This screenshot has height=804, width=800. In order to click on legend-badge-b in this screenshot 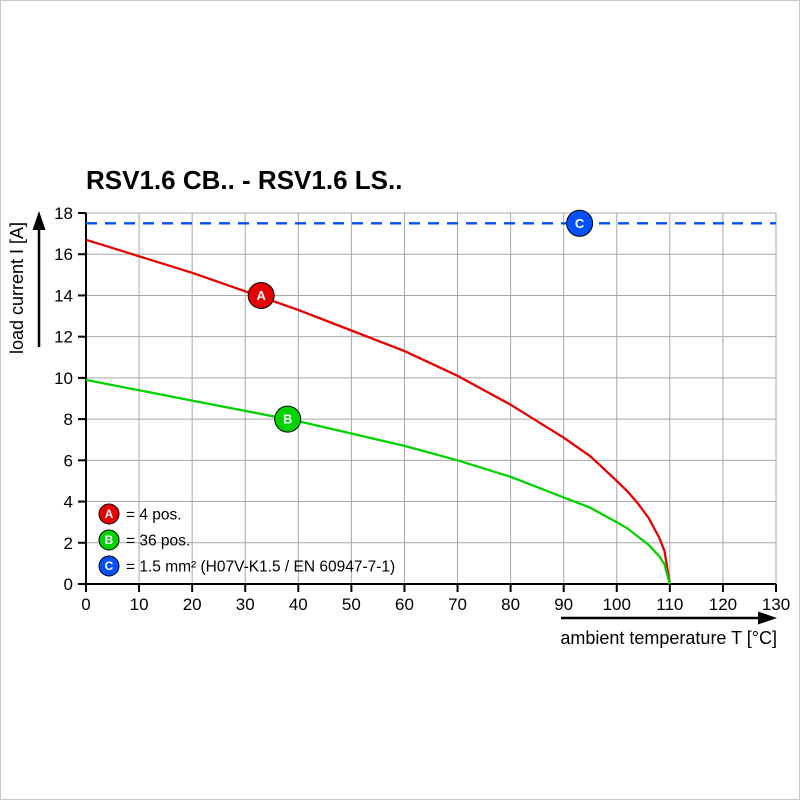, I will do `click(109, 540)`.